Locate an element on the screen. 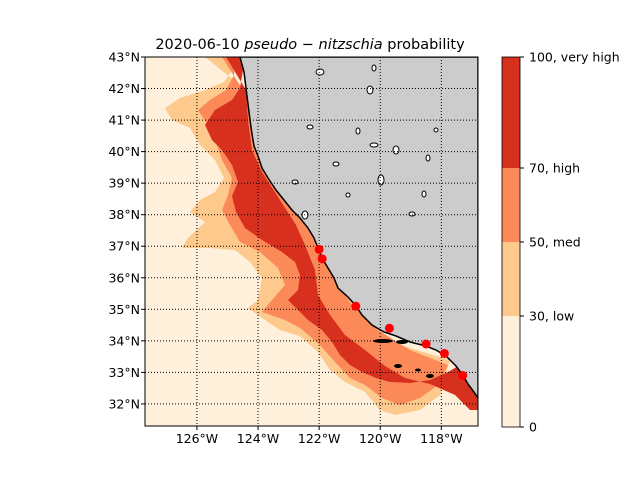 The height and width of the screenshot is (480, 640). title-suffix: probability is located at coordinates (426, 45).